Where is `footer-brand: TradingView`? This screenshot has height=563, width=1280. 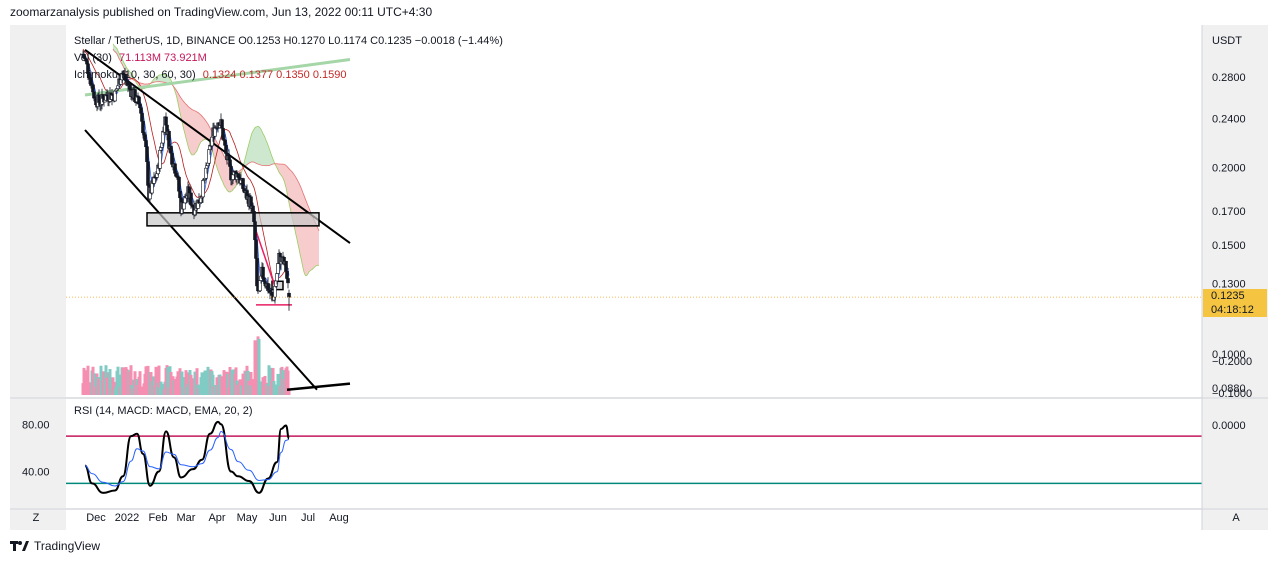
footer-brand: TradingView is located at coordinates (55, 546).